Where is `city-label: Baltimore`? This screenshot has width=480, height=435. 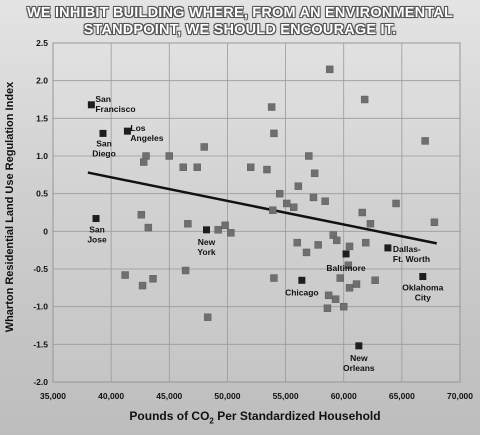
city-label: Baltimore is located at coordinates (345, 268).